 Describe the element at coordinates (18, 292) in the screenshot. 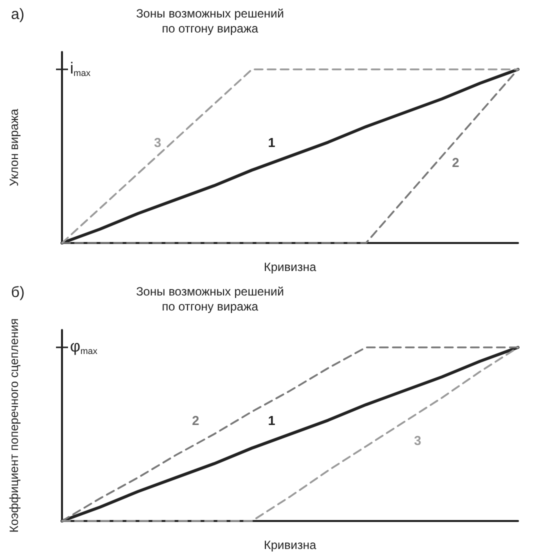

I see `chart-title: б)` at that location.